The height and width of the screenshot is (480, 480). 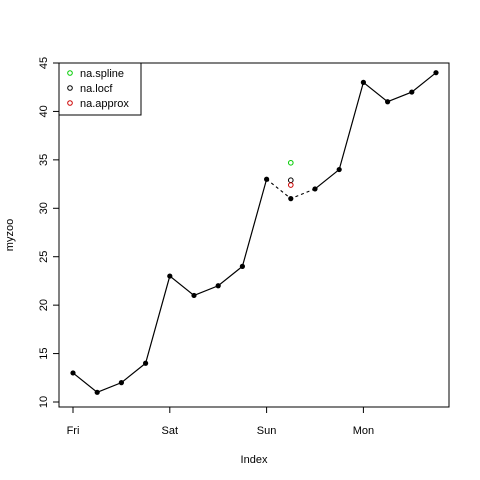 What do you see at coordinates (170, 431) in the screenshot?
I see `x-tick-label: Sat` at bounding box center [170, 431].